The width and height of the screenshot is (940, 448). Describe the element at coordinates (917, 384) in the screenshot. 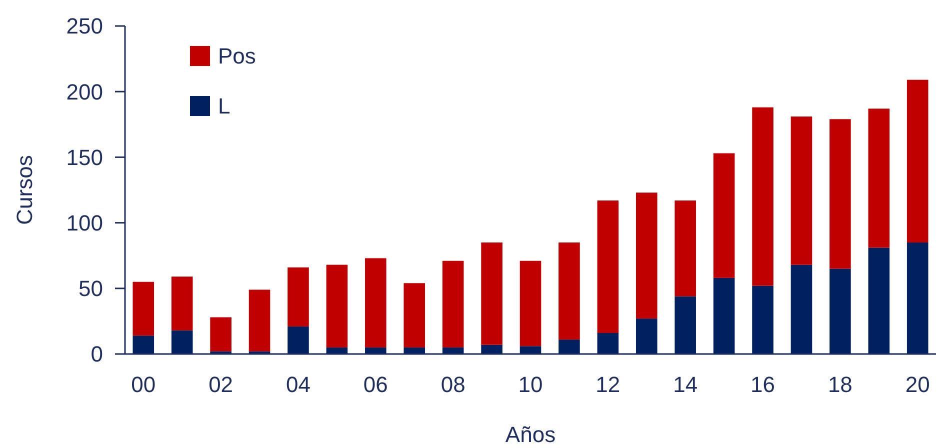

I see `x-tick-label: 20` at that location.